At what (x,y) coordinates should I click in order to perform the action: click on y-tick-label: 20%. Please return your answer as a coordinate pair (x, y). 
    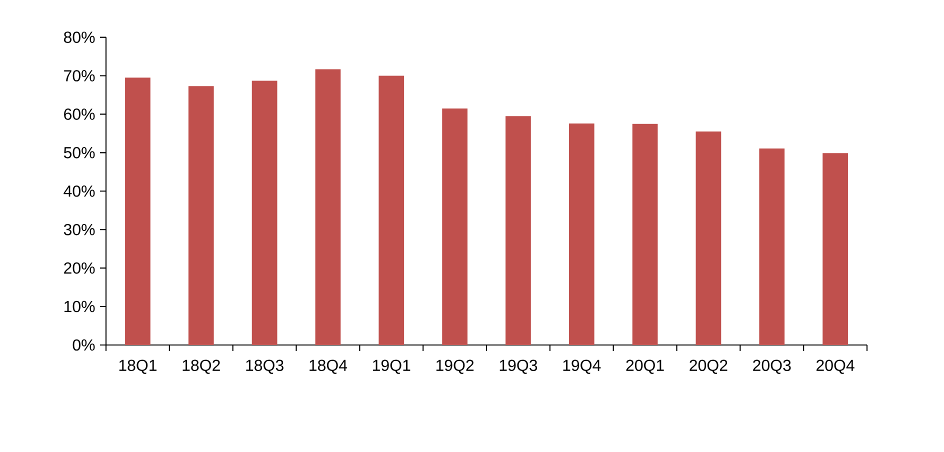
    Looking at the image, I should click on (79, 268).